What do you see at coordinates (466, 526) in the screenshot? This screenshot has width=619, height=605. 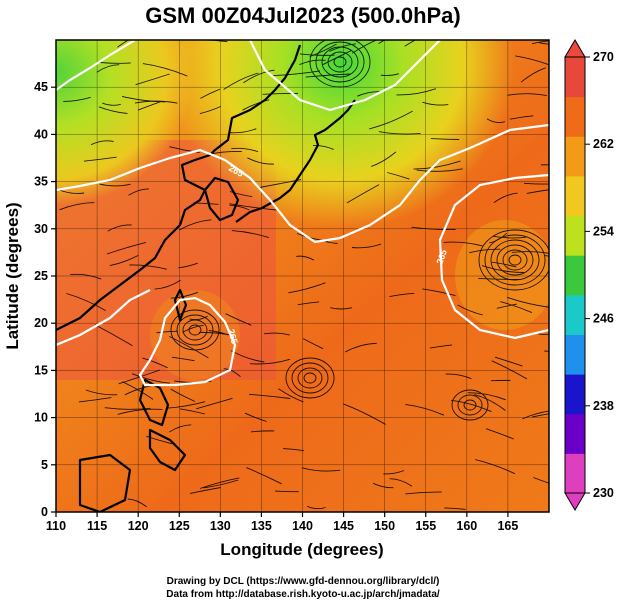 I see `x-tick-label: 160` at bounding box center [466, 526].